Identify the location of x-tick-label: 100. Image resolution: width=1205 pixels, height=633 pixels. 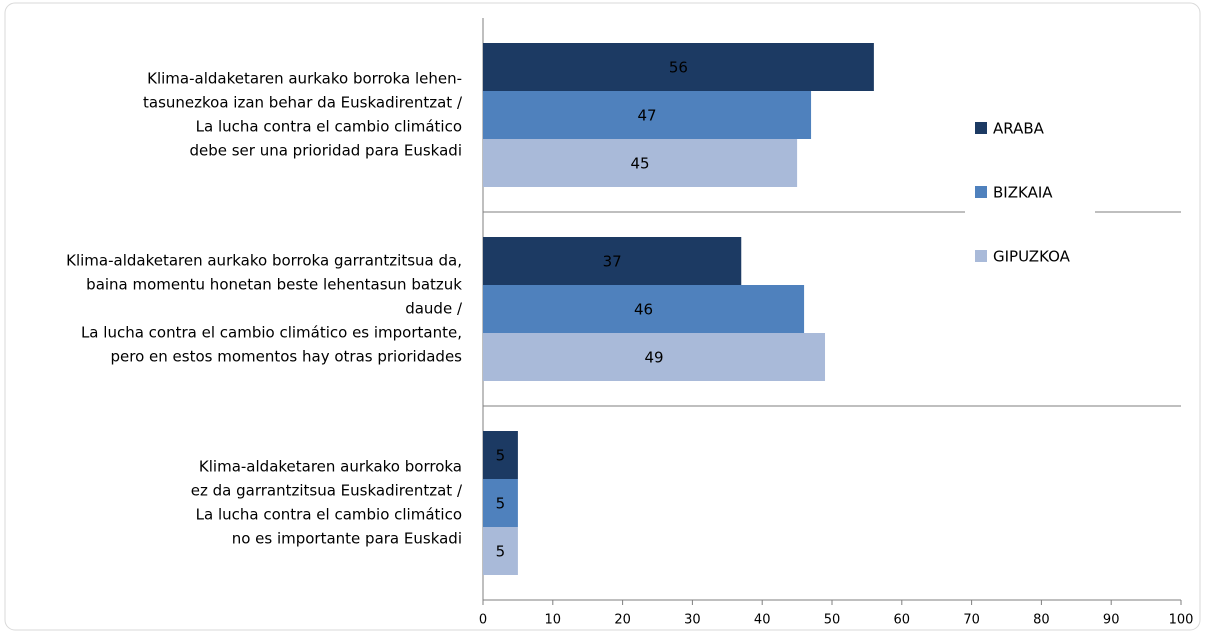
(1181, 620).